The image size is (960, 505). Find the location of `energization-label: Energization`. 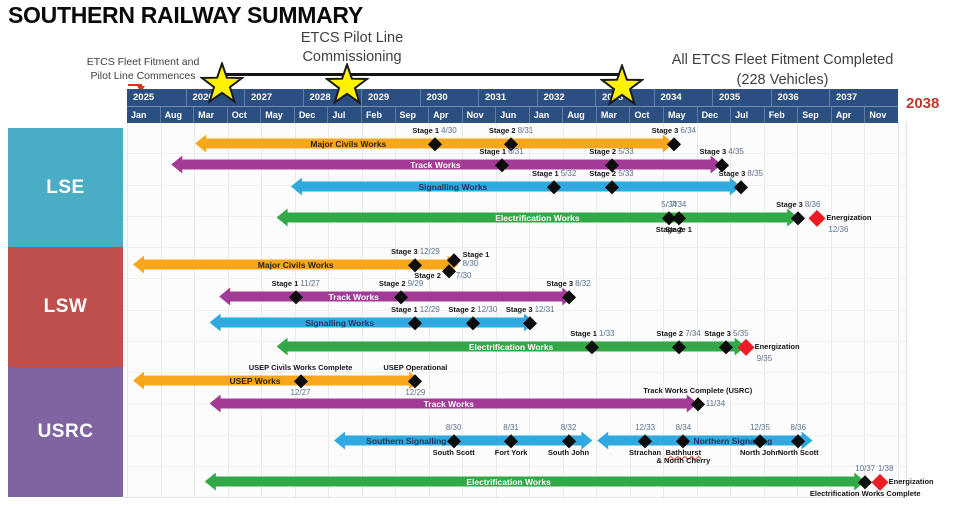

energization-label: Energization is located at coordinates (849, 217).